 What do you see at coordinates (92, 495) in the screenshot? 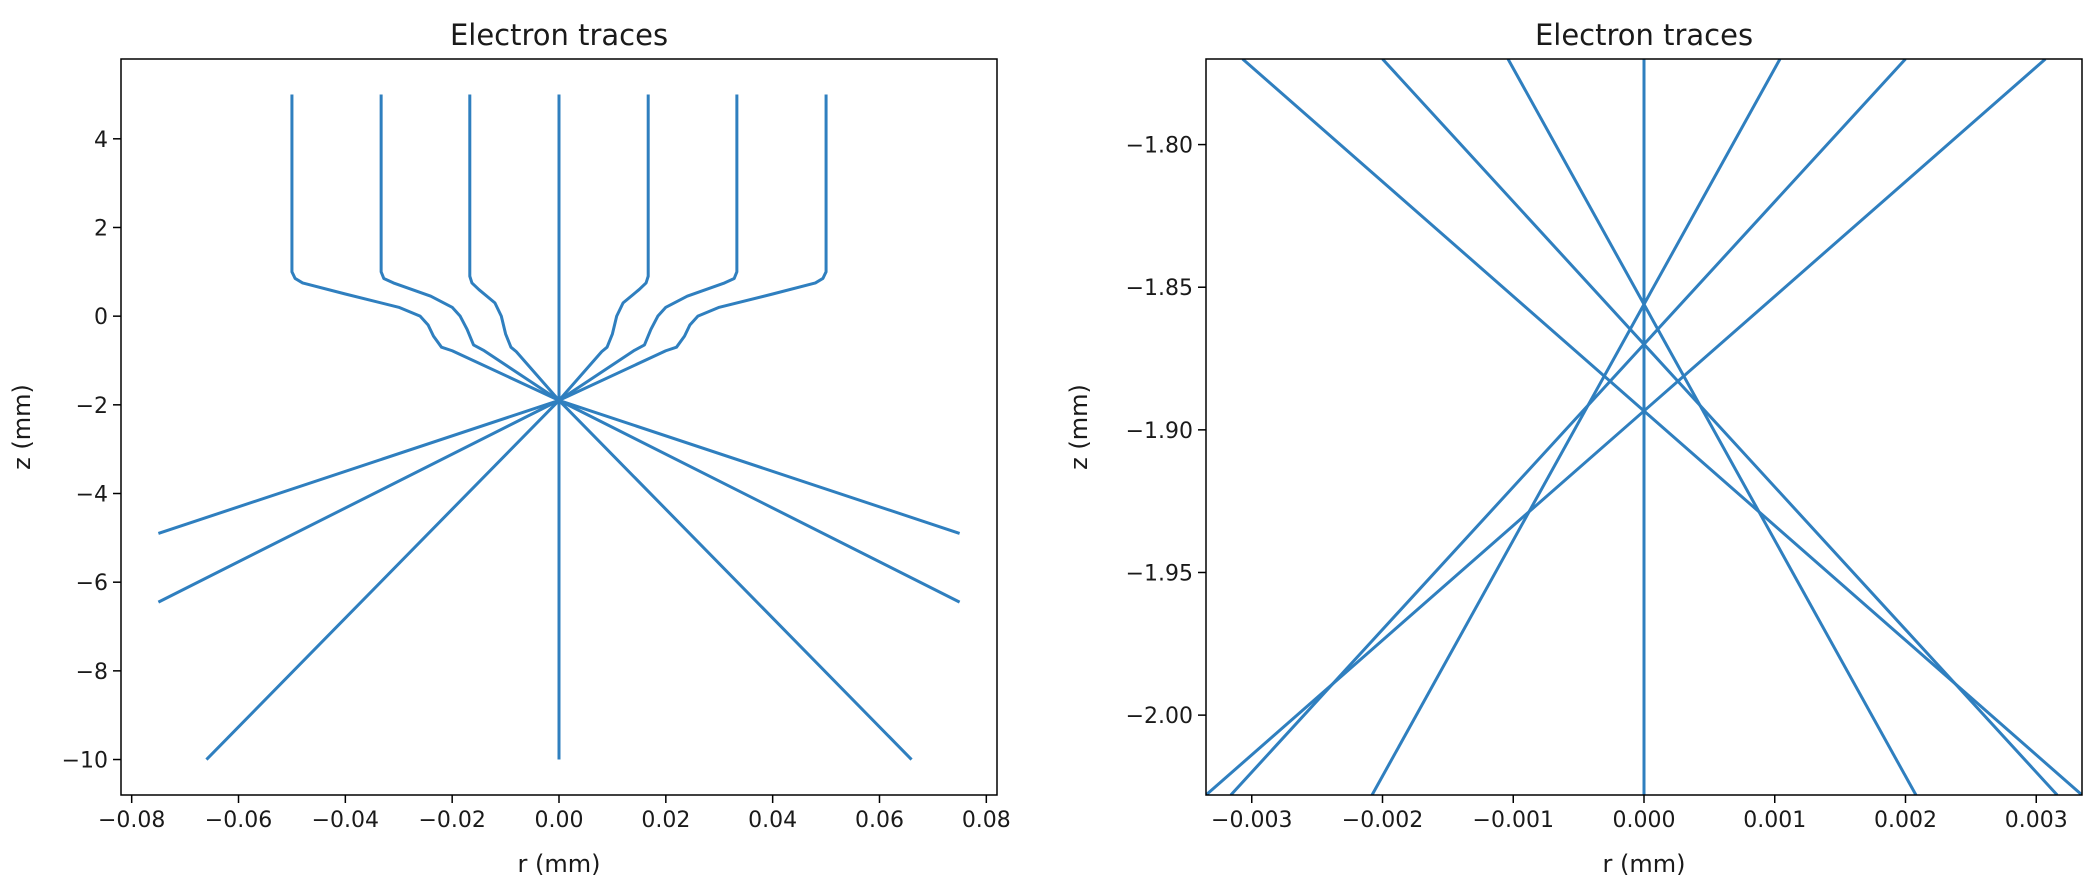
I see `y-tick-label: −4` at bounding box center [92, 495].